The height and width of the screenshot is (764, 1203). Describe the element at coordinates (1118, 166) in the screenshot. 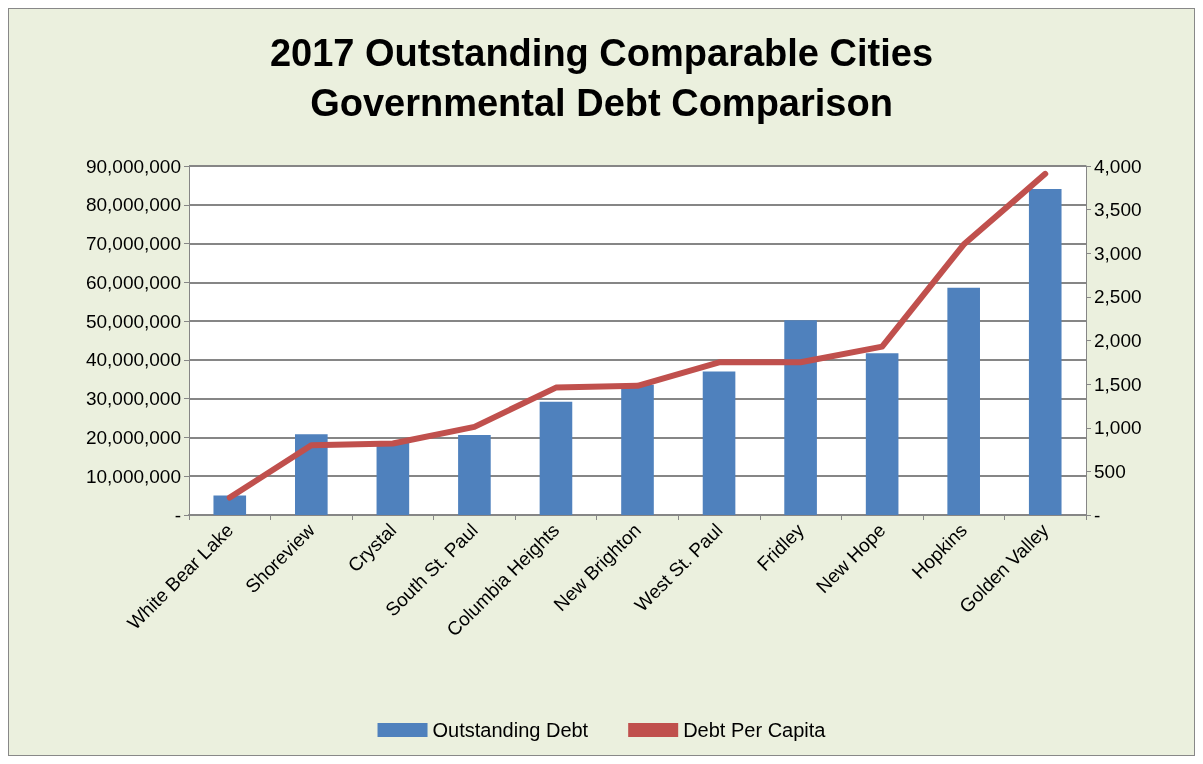

I see `y2-tick-label: 4,000` at that location.